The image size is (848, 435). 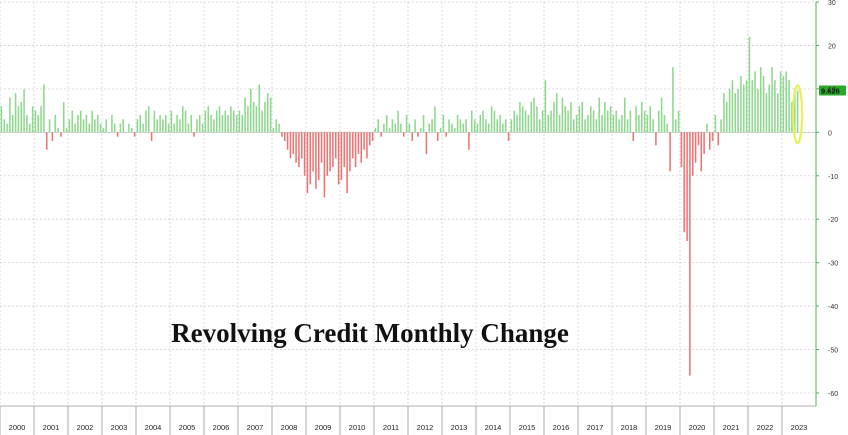 I want to click on x-tick-label: 2004, so click(x=153, y=427).